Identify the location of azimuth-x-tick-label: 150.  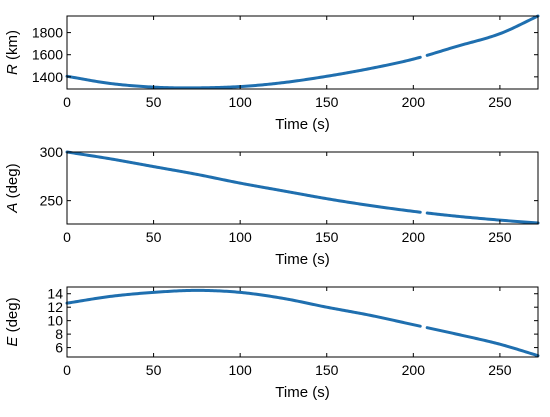
(327, 237).